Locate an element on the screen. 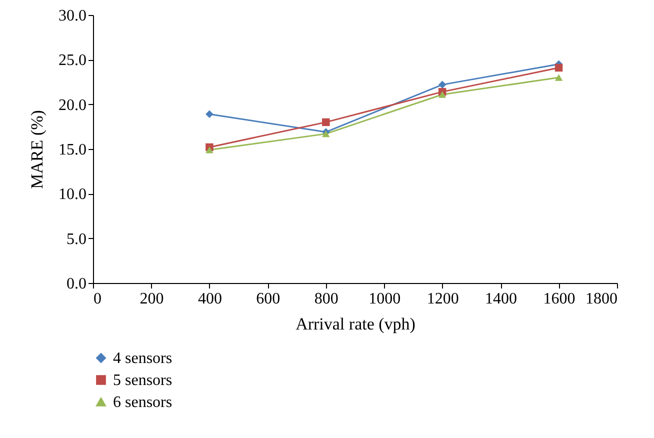  y-tick-label: 30.0 is located at coordinates (72, 16).